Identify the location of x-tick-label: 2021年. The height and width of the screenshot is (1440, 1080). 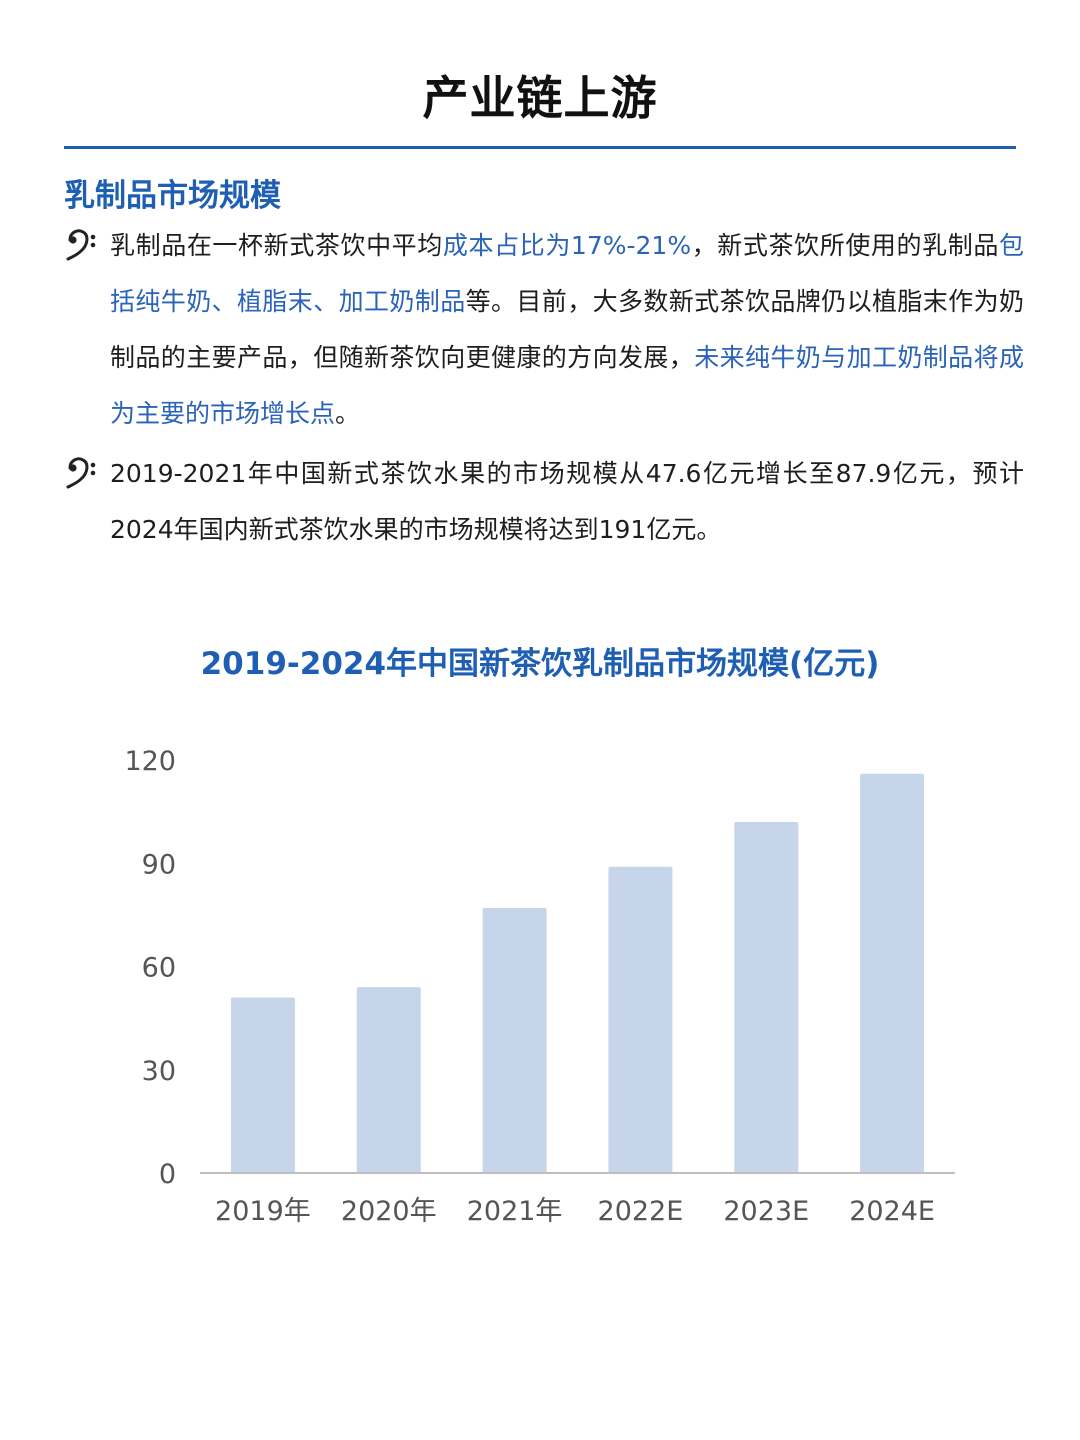
(515, 1211).